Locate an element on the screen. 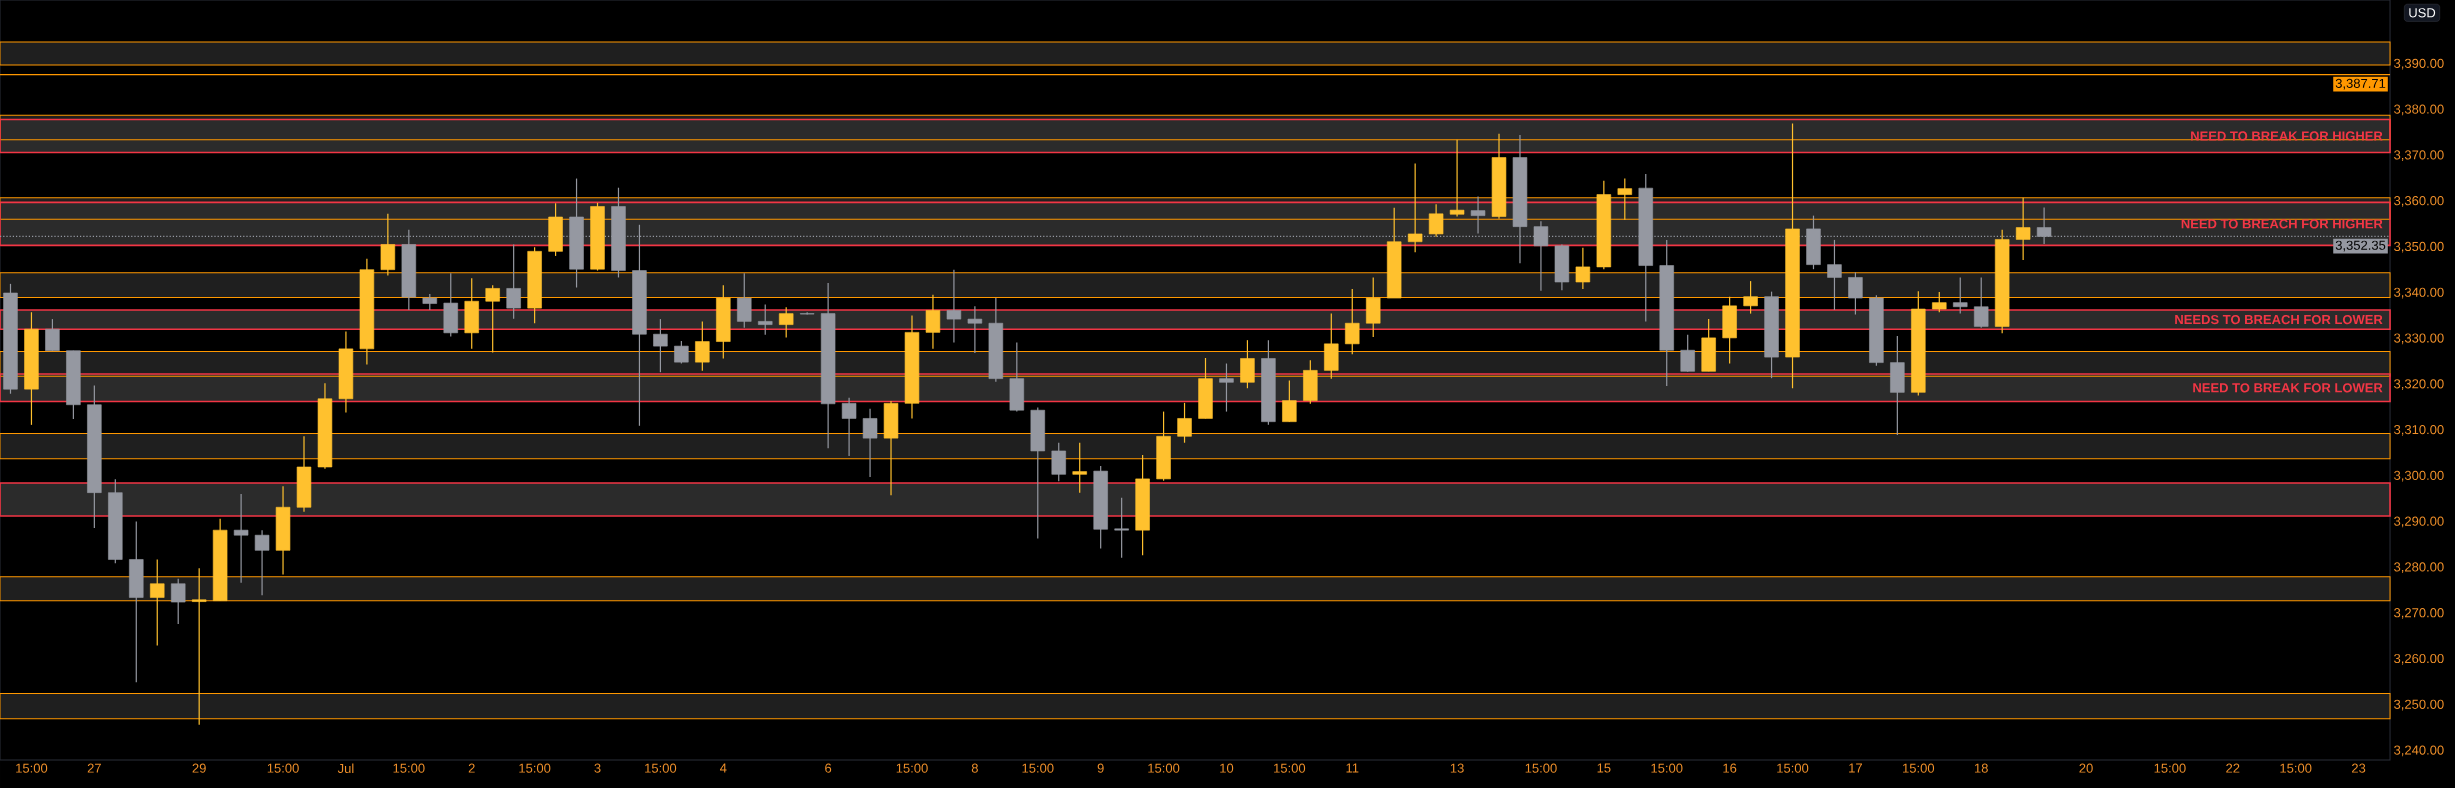  y-tick-label: 3,380.00 is located at coordinates (2419, 110).